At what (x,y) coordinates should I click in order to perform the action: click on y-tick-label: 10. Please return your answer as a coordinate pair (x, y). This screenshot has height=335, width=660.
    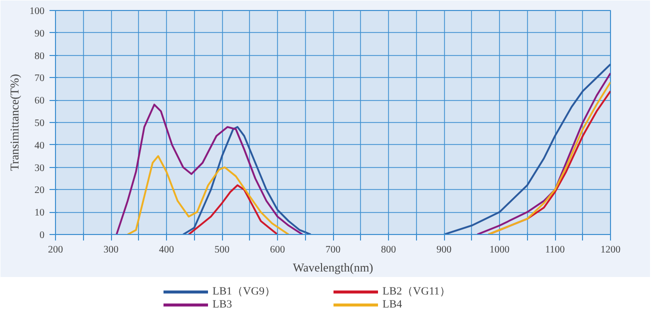
    Looking at the image, I should click on (39, 213).